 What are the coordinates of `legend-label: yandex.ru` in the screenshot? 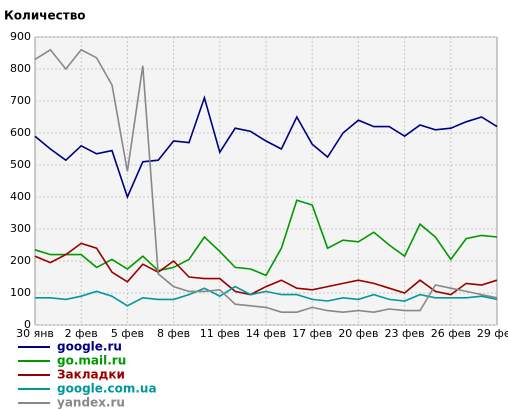 It's located at (91, 403).